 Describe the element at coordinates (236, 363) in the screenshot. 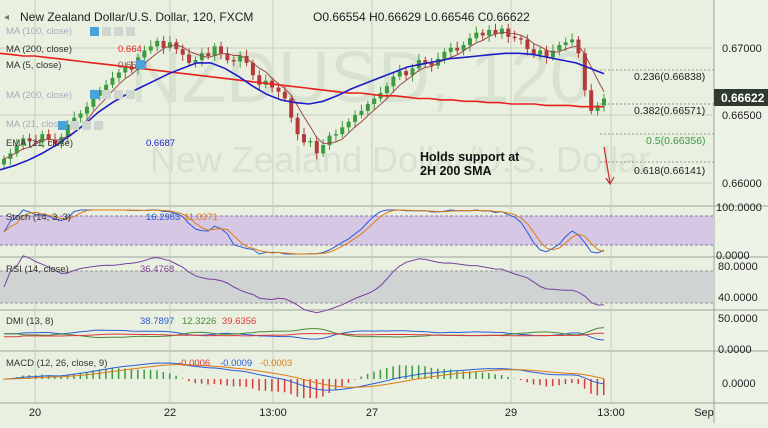

I see `macd-value-2: -0.0009` at that location.